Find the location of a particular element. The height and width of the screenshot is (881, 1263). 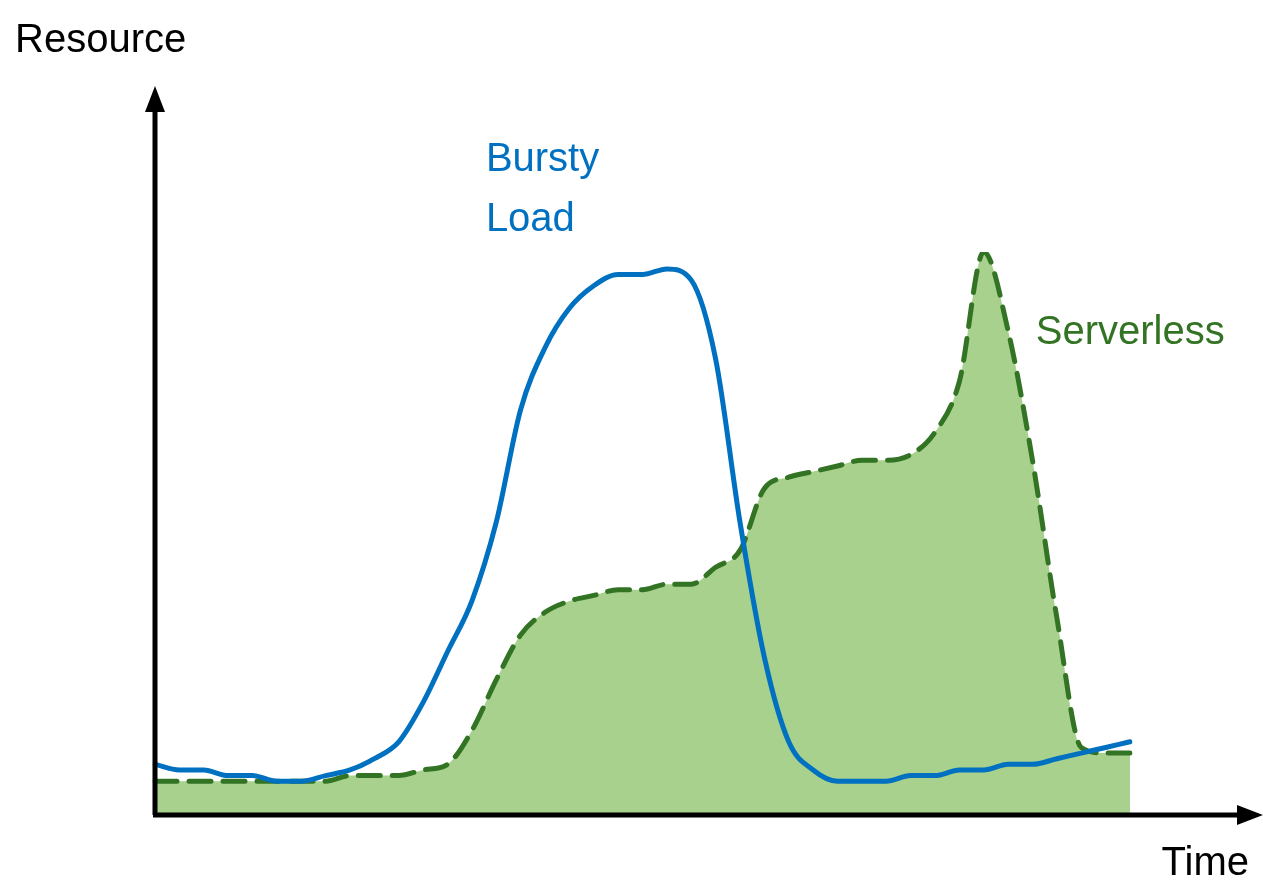

series-label: Serverless is located at coordinates (1130, 330).